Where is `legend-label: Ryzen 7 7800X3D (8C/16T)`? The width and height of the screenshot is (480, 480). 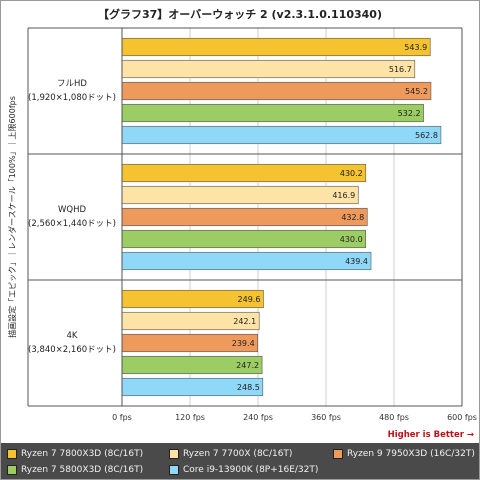 legend-label: Ryzen 7 7800X3D (8C/16T) is located at coordinates (82, 454).